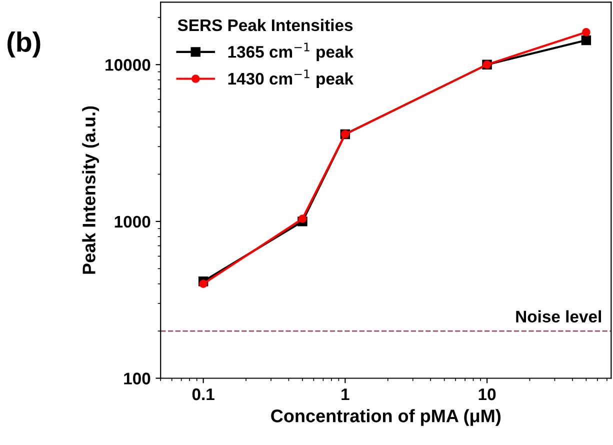 The width and height of the screenshot is (613, 445). What do you see at coordinates (558, 316) in the screenshot?
I see `ref-line-label: Noise level` at bounding box center [558, 316].